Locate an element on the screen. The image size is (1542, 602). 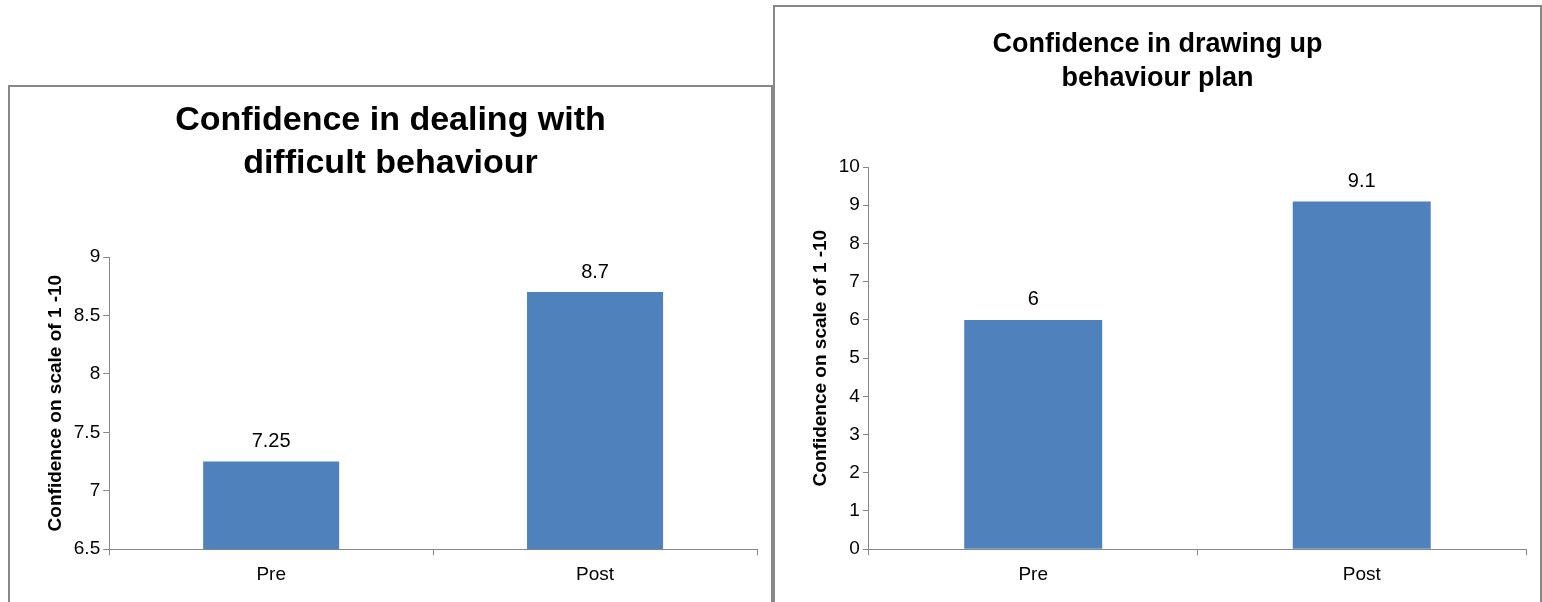
y-tick-label: 0 is located at coordinates (854, 548).